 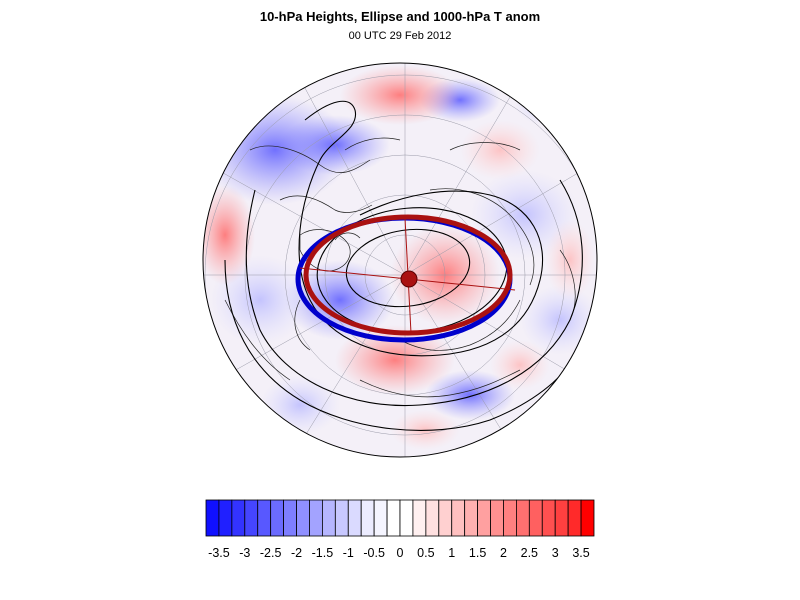 What do you see at coordinates (477, 553) in the screenshot?
I see `colorbar-tick-label: 1.5` at bounding box center [477, 553].